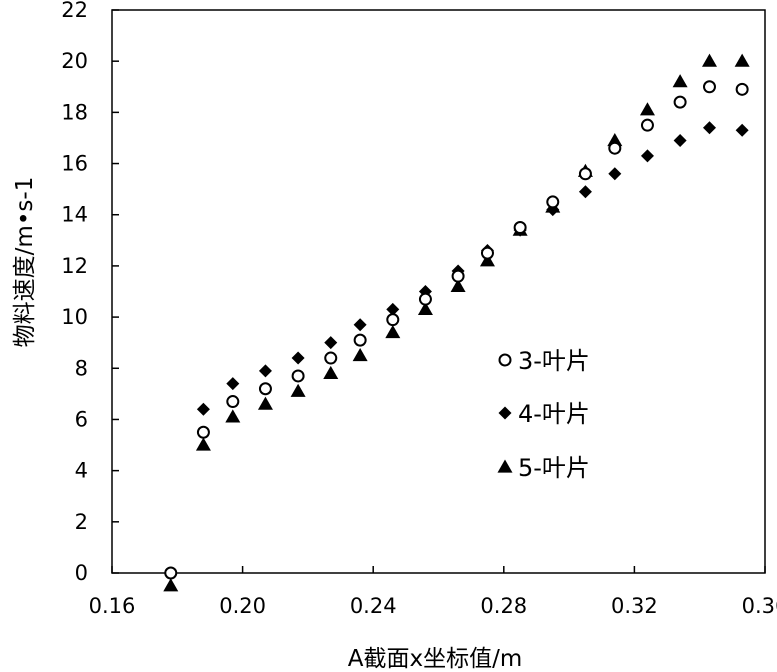  Describe the element at coordinates (759, 606) in the screenshot. I see `x-tick-label: 0.36` at that location.